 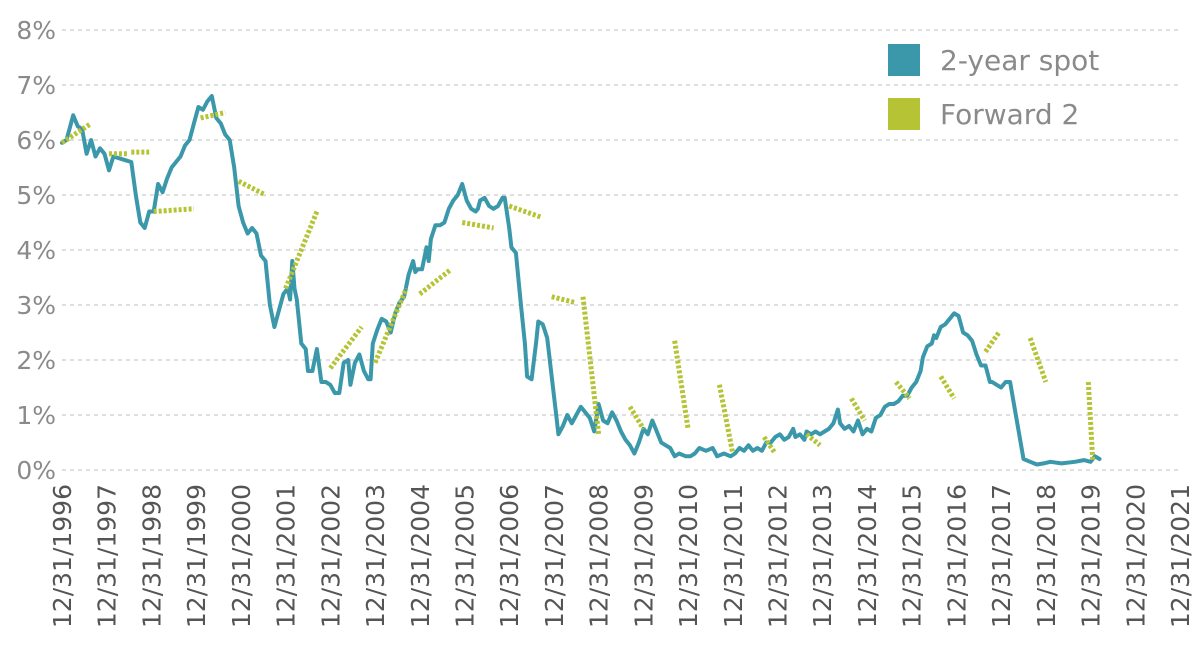 I want to click on x-tick-label: 12/31/1999, so click(x=196, y=556).